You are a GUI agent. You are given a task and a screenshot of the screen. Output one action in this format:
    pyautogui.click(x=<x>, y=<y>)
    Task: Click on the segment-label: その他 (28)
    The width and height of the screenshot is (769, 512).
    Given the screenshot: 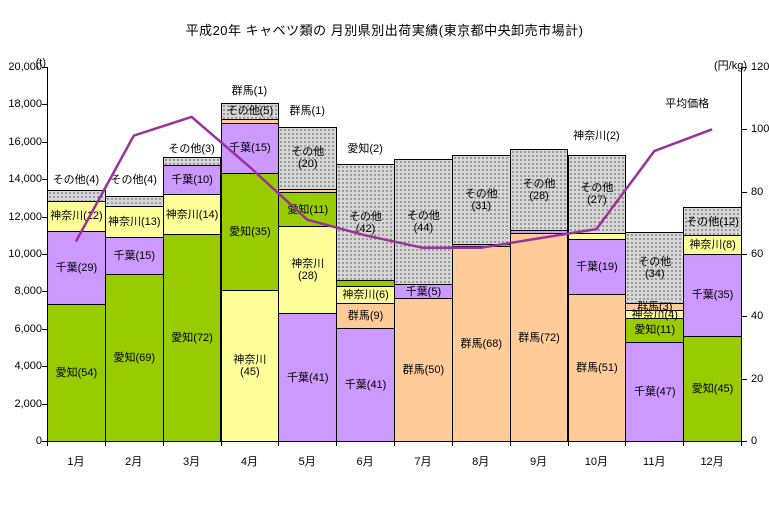 What is the action you would take?
    pyautogui.click(x=539, y=190)
    